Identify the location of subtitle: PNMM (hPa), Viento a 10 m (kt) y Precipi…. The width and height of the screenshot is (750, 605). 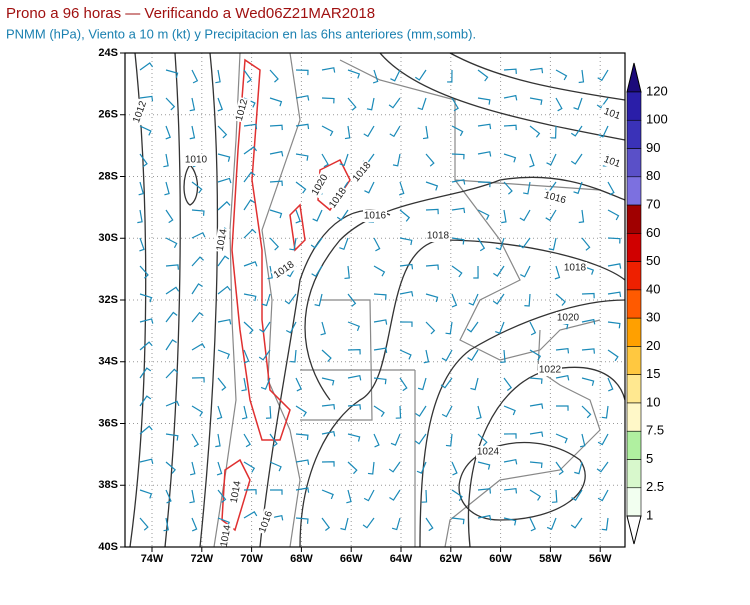
(241, 33).